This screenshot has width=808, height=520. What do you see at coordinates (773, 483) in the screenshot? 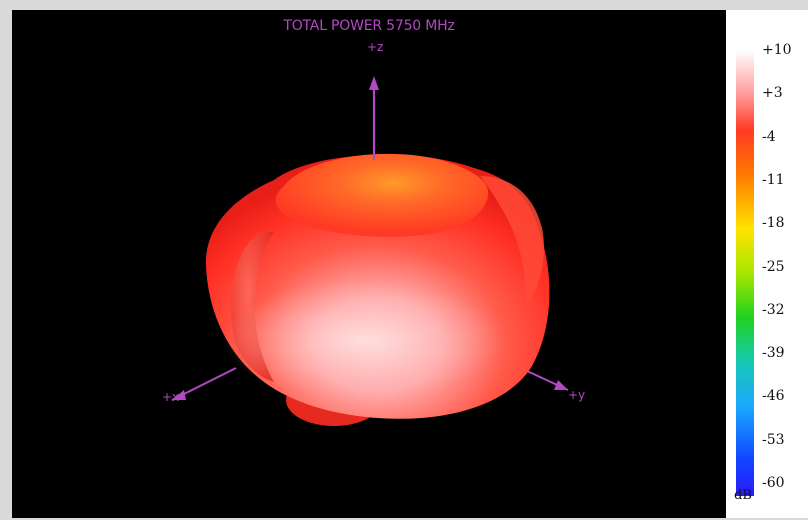
I see `colorbar-tick: -60` at bounding box center [773, 483].